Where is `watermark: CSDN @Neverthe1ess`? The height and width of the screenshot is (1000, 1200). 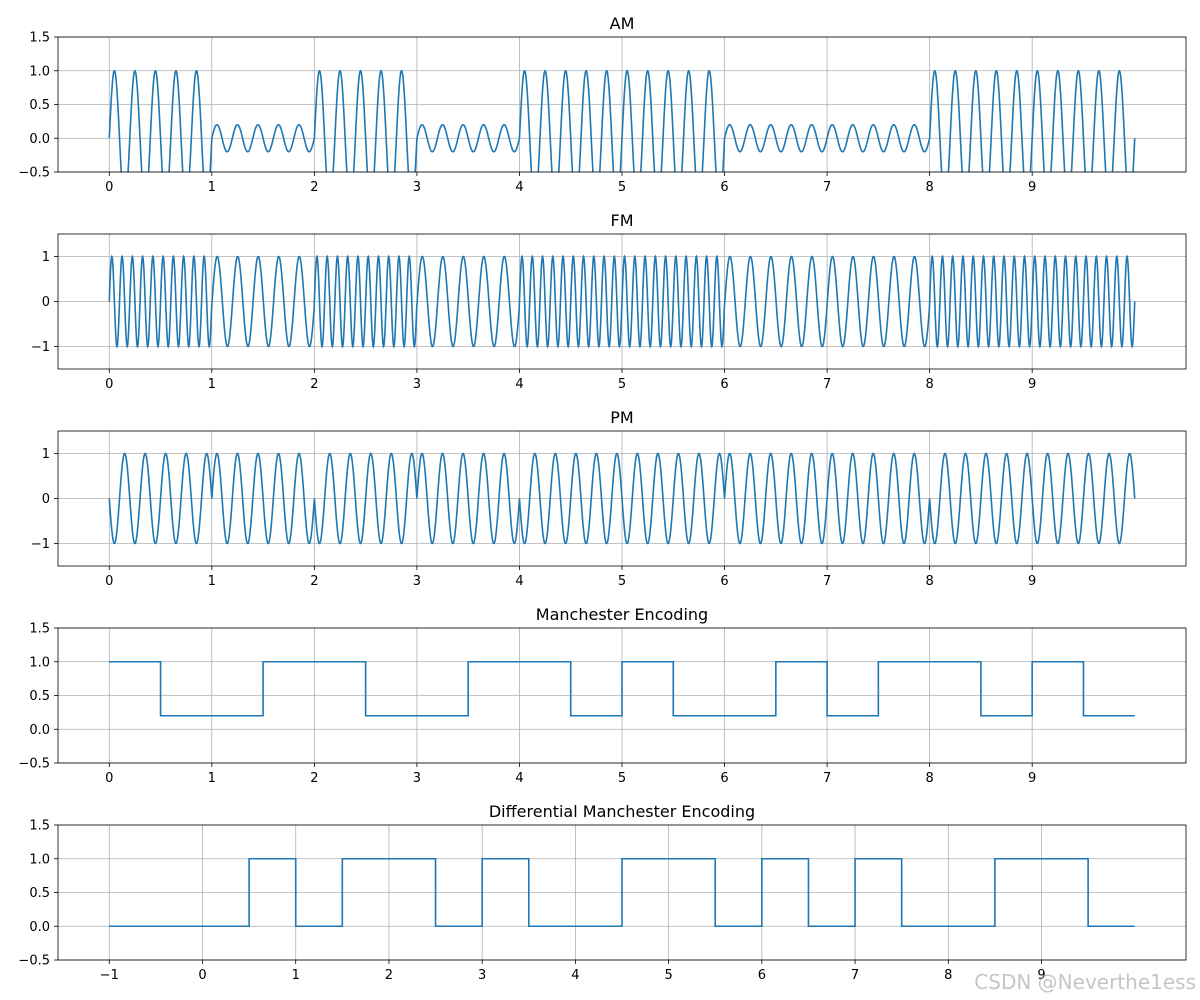
watermark: CSDN @Neverthe1ess is located at coordinates (1085, 982).